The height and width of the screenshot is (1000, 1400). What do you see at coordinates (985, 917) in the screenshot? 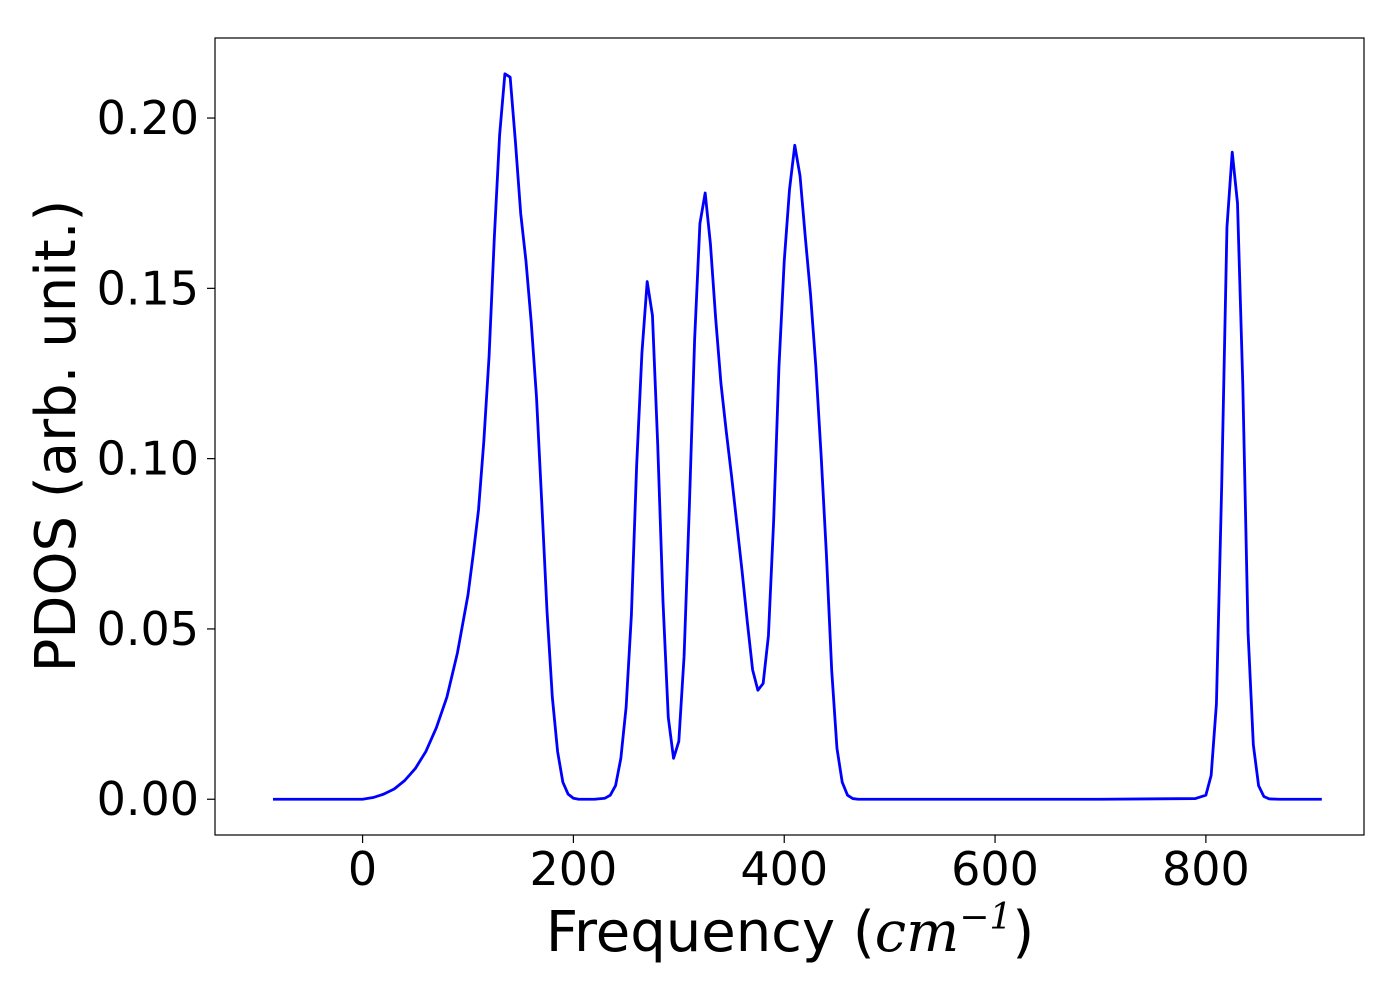
I see `x-axis-title-exponent: −1` at bounding box center [985, 917].